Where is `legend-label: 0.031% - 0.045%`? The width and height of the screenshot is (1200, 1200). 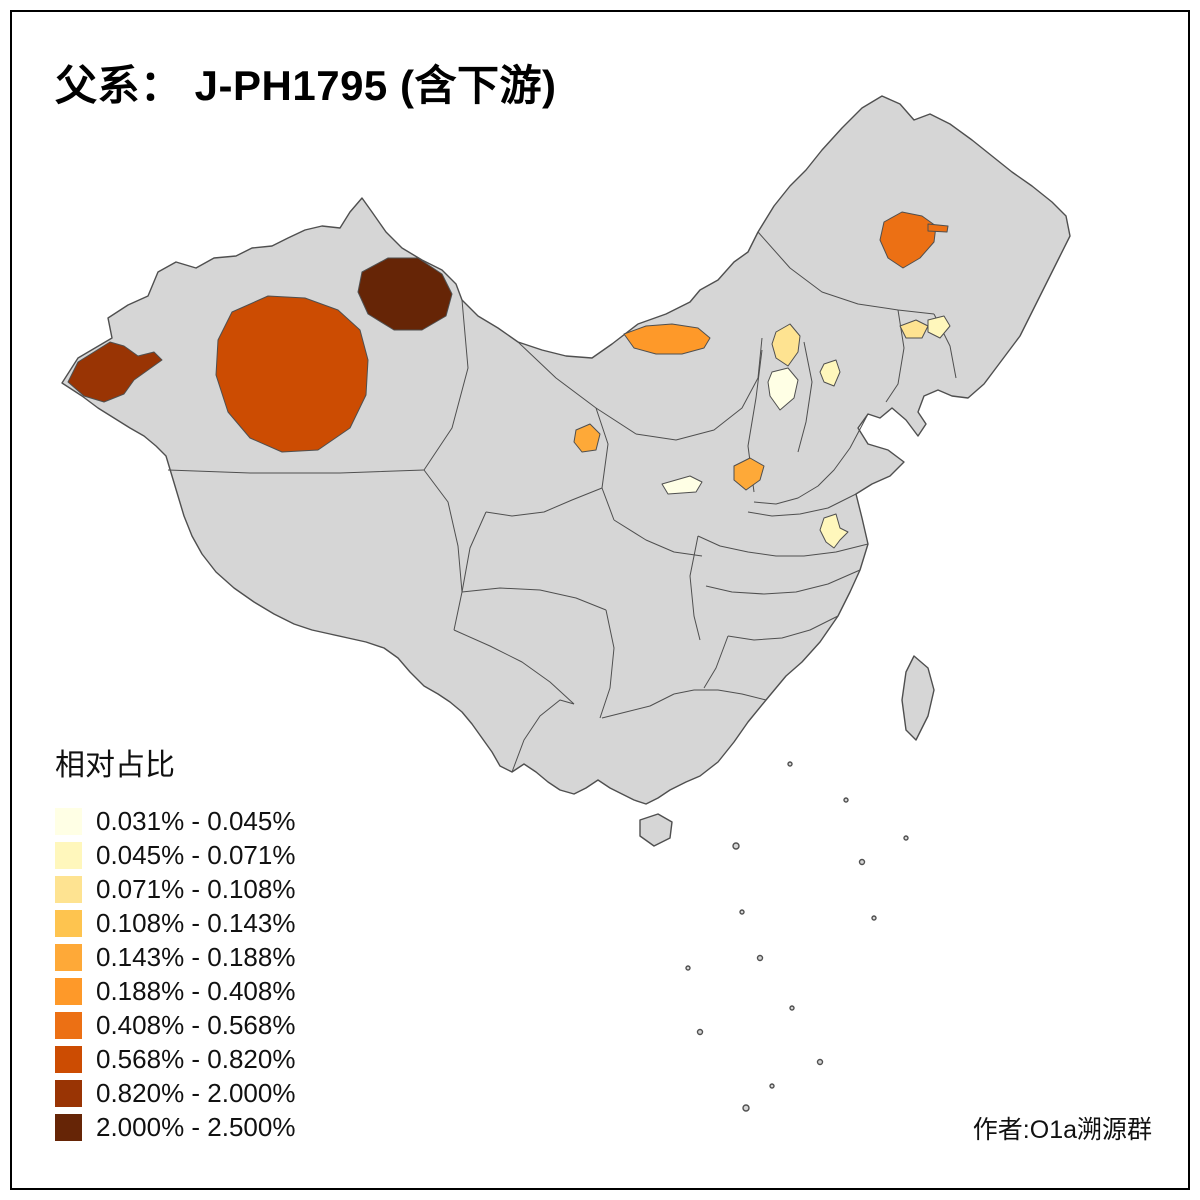 legend-label: 0.031% - 0.045% is located at coordinates (196, 820).